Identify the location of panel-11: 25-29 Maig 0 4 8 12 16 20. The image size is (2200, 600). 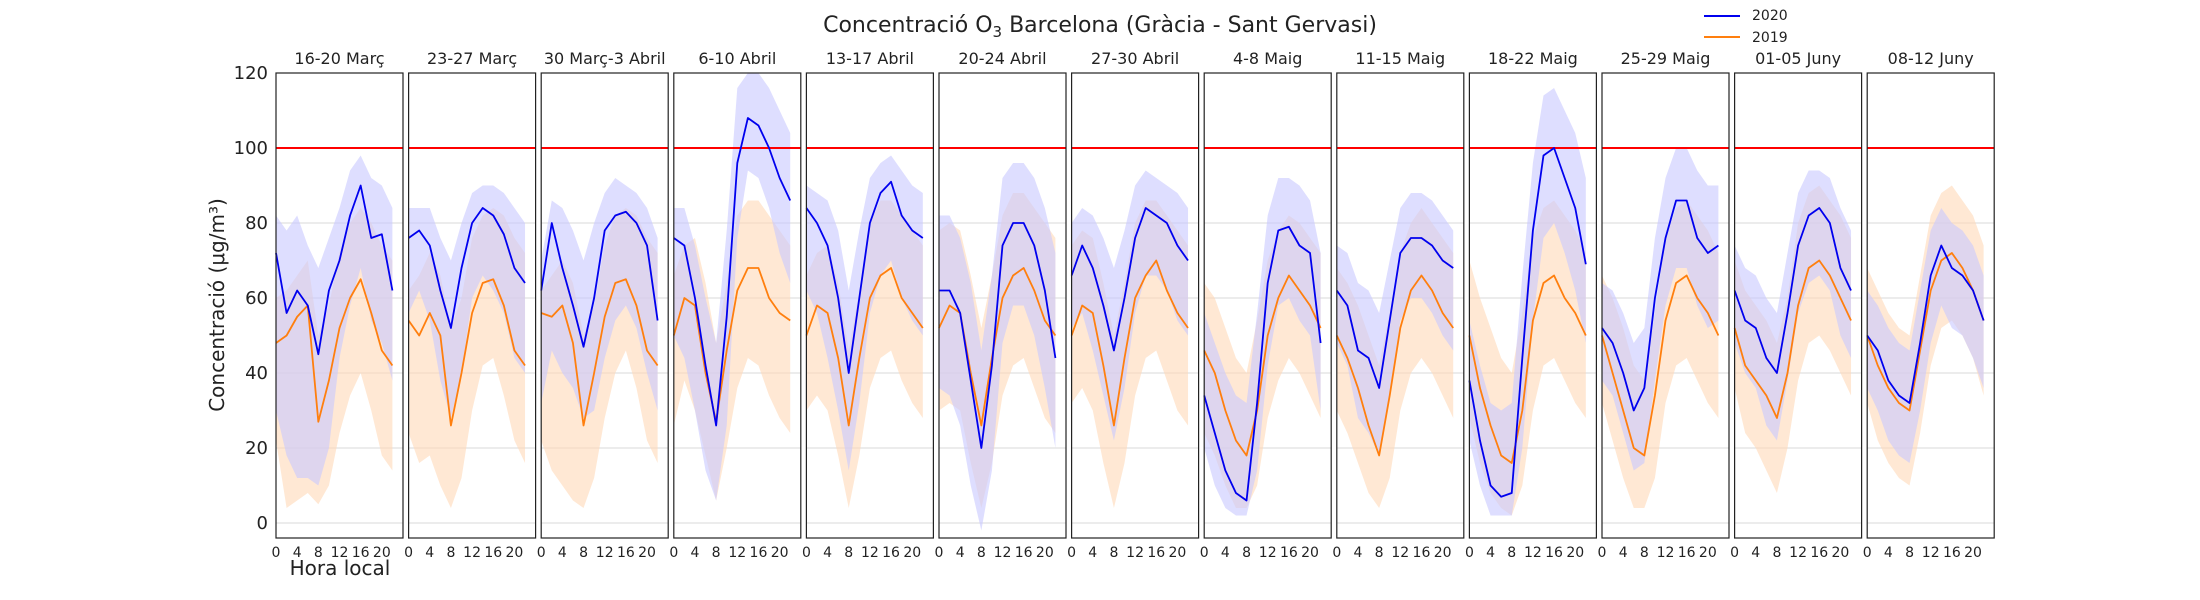
(1664, 305).